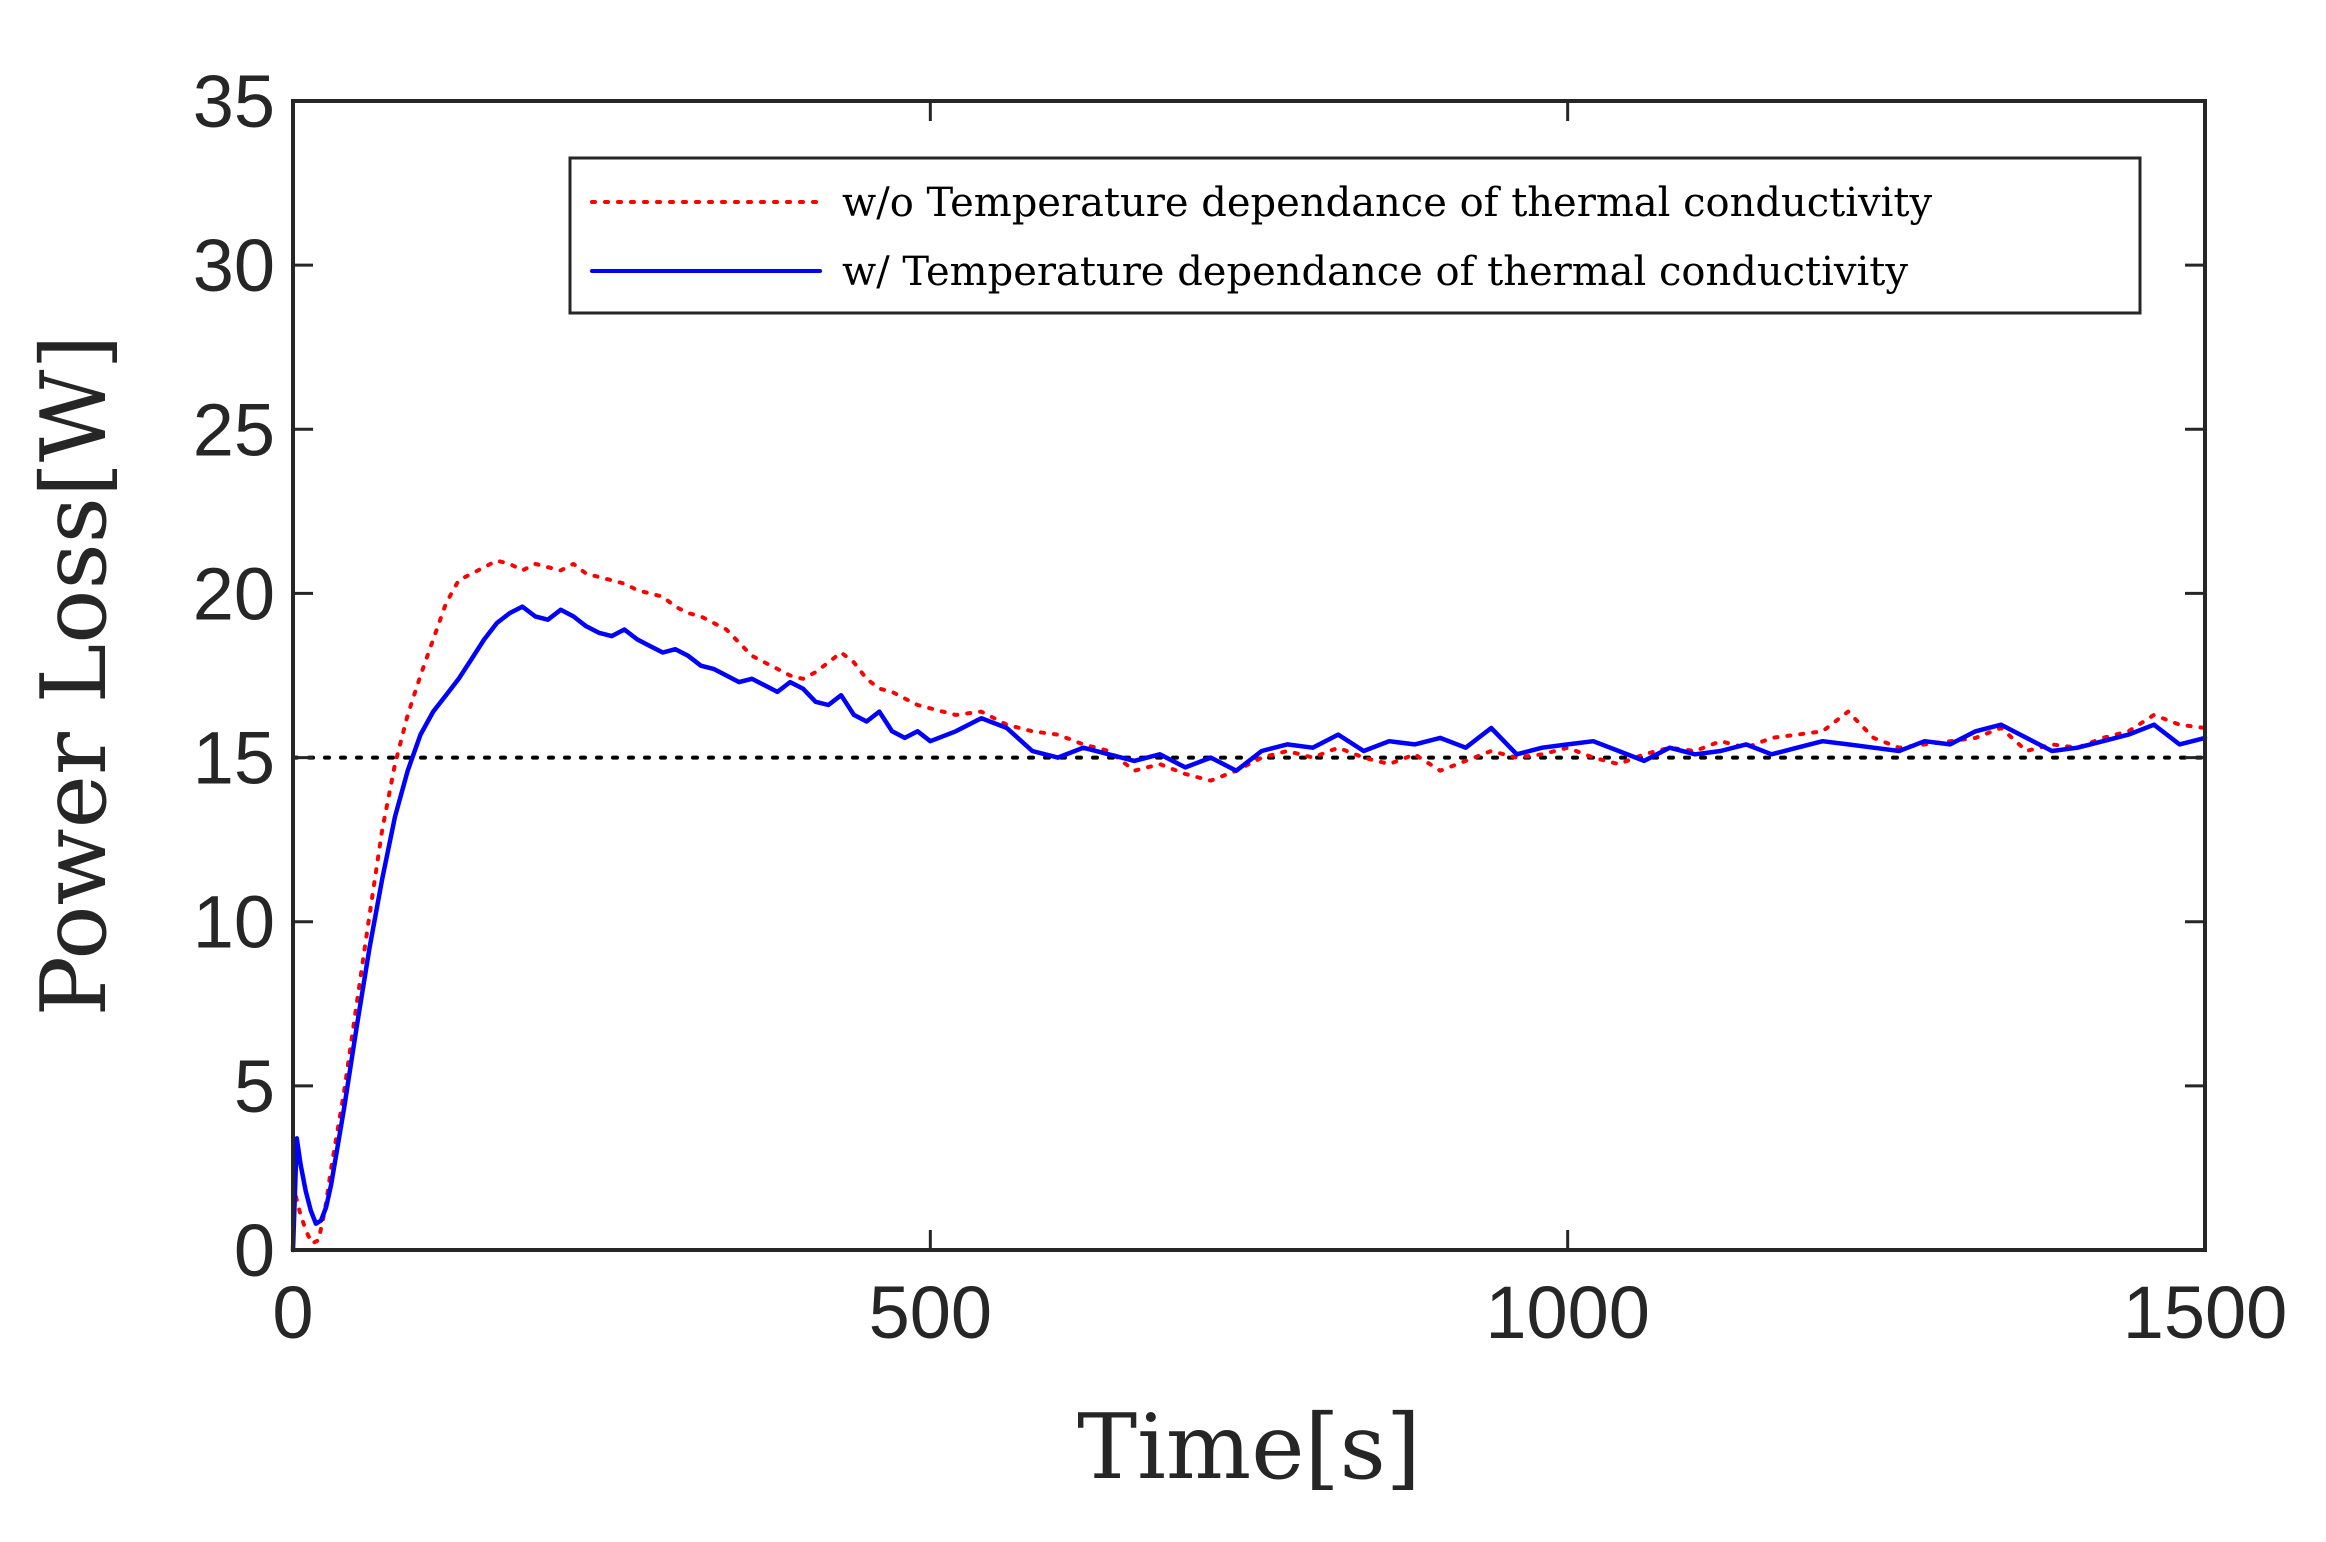 The width and height of the screenshot is (2326, 1542). Describe the element at coordinates (234, 758) in the screenshot. I see `y-tick-label: 15` at that location.